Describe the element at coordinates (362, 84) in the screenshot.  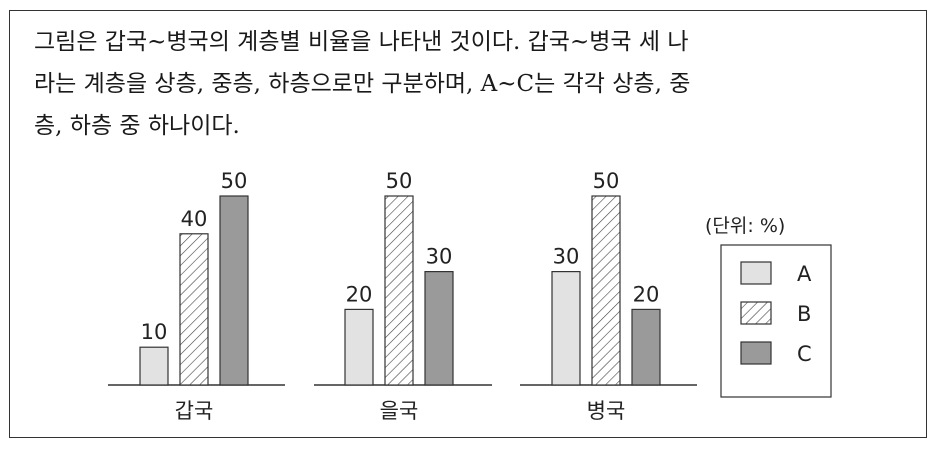
I see `question-line-2: 라는 계층을 상층, 중층, 하층으로만 구분하며, A~C는 각각 상층, 중` at that location.